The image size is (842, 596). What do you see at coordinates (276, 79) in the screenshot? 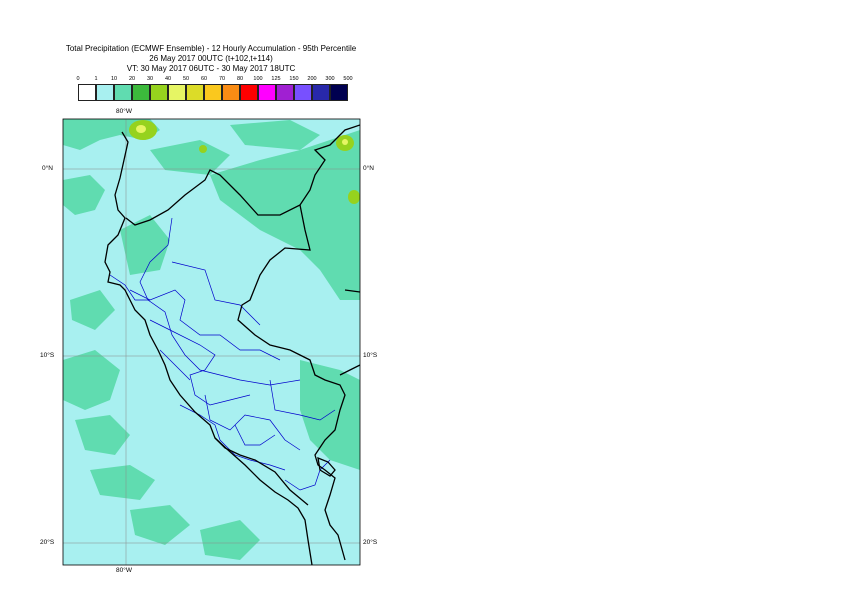
I see `legend-level-label: 125` at bounding box center [276, 79].